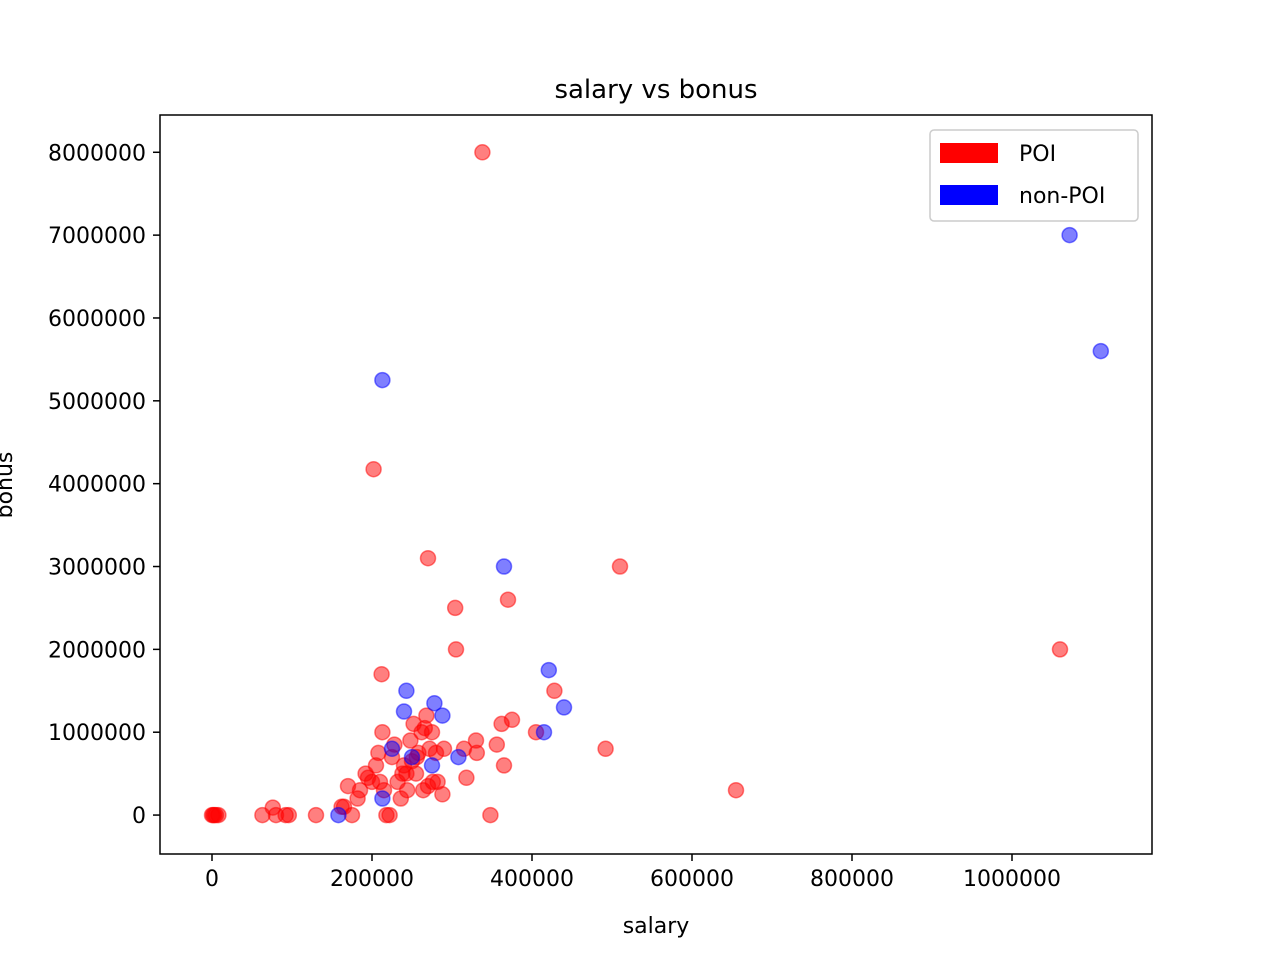  What do you see at coordinates (97, 402) in the screenshot?
I see `y-tick-label: 5000000` at bounding box center [97, 402].